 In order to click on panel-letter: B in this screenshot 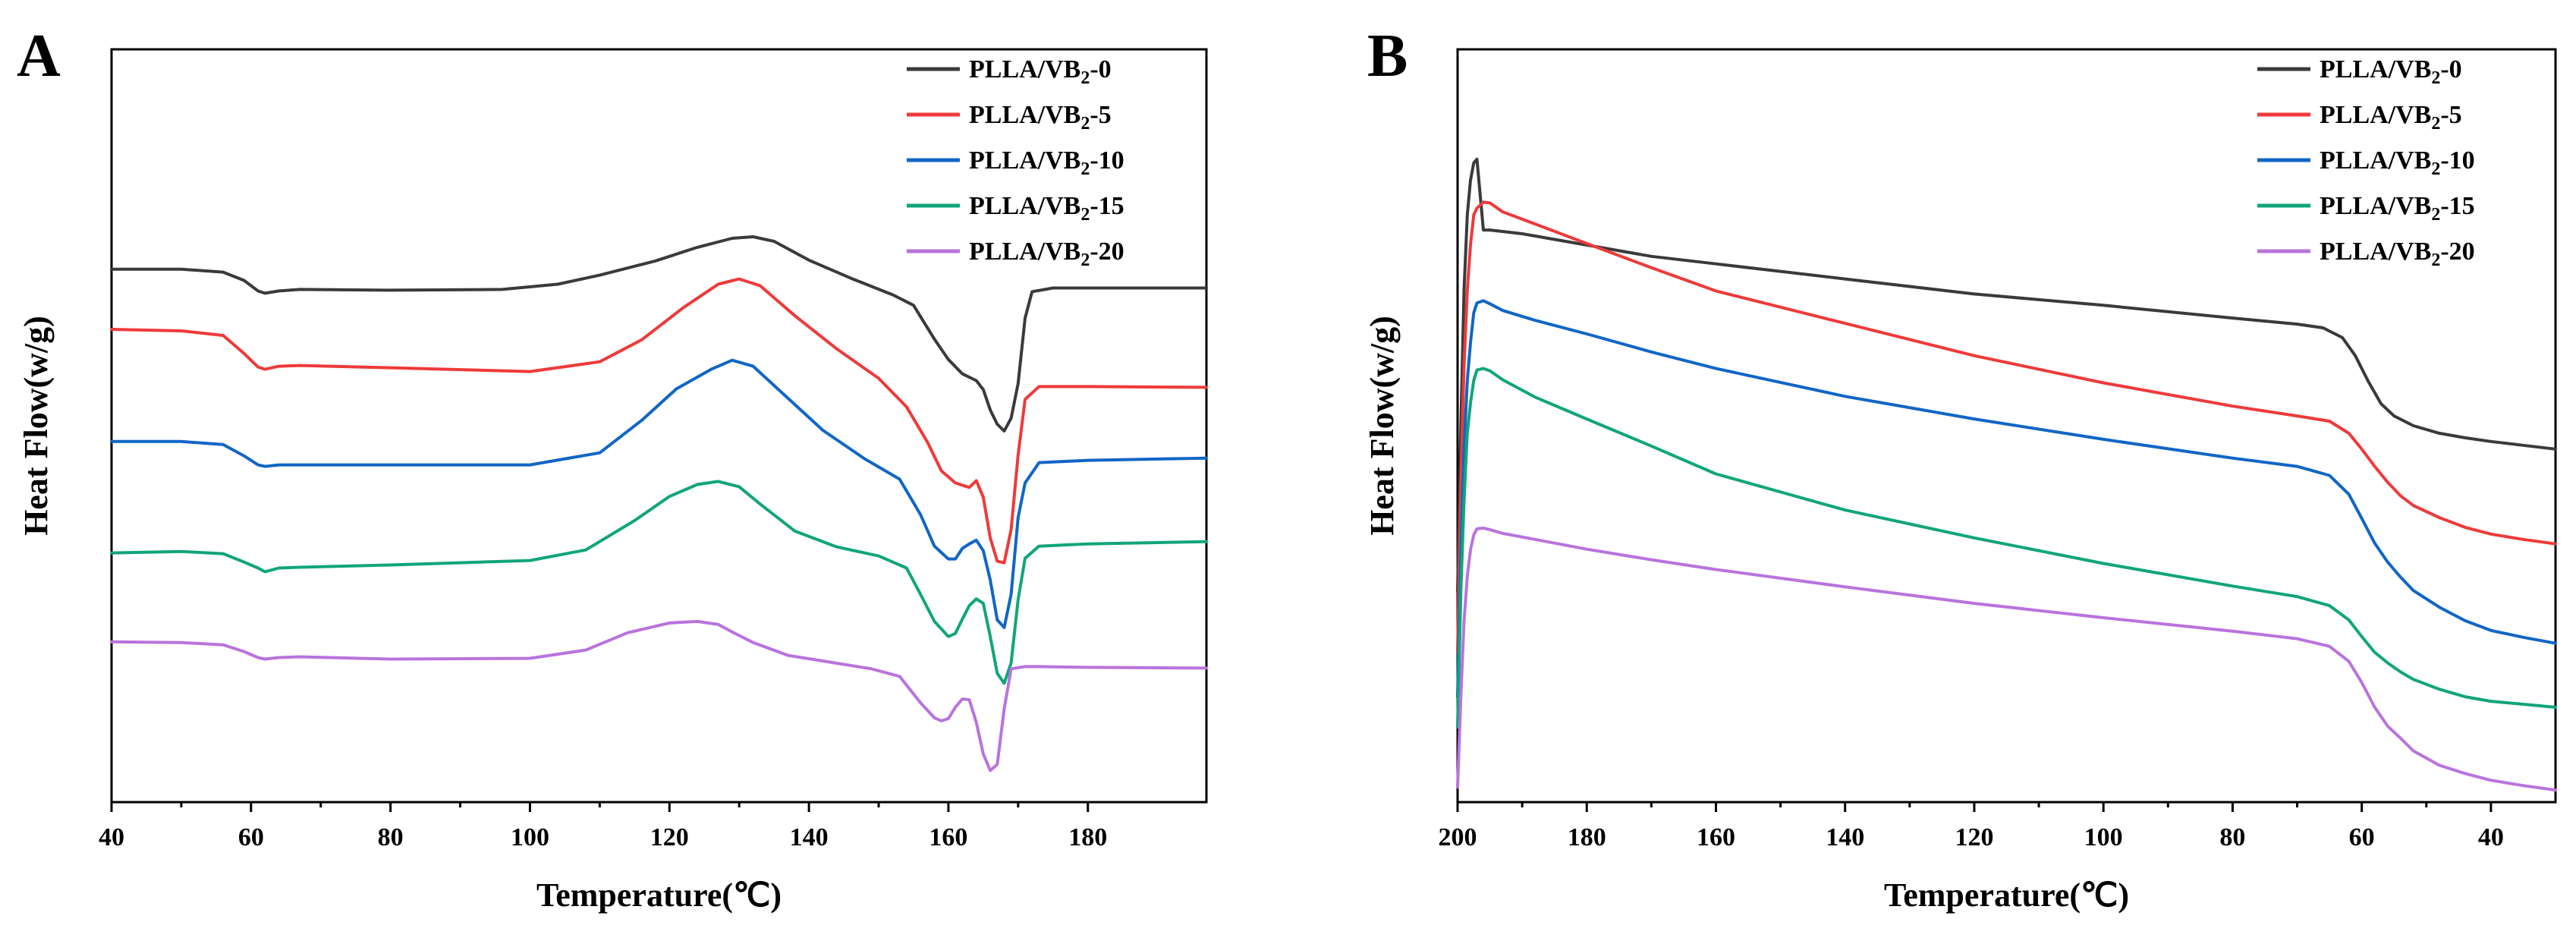, I will do `click(1387, 56)`.